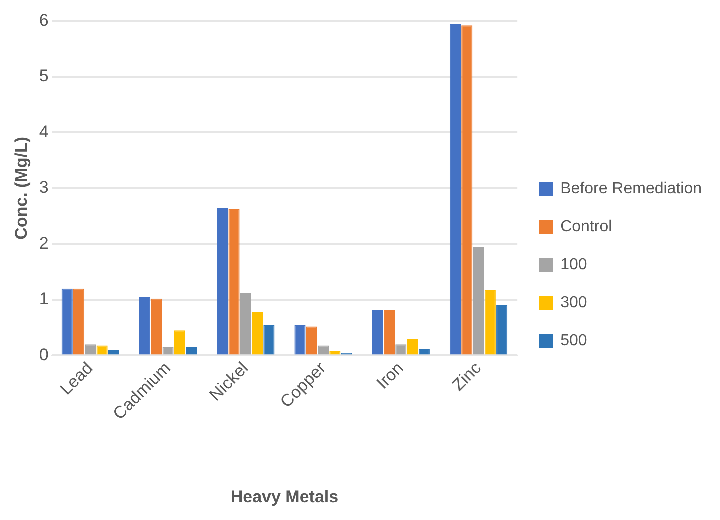 The height and width of the screenshot is (520, 720). Describe the element at coordinates (21, 188) in the screenshot. I see `y-axis-title: Conc. (Mg/L)` at that location.